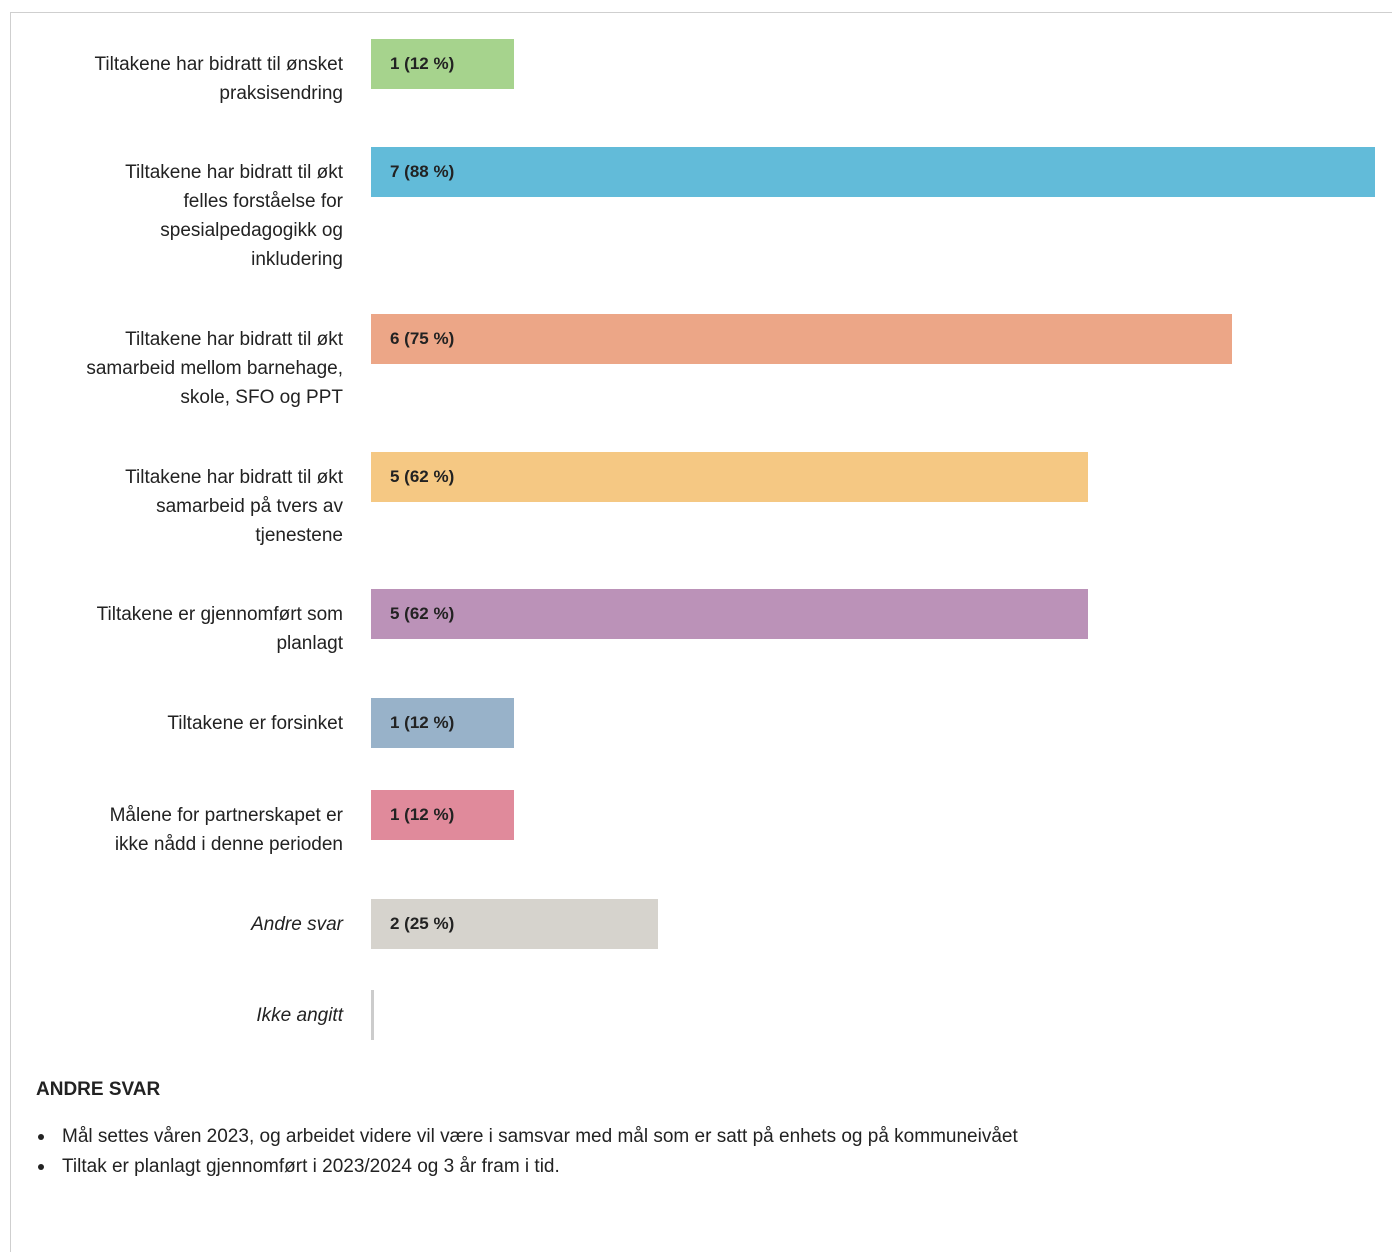  I want to click on category-label: Tiltakene er forsinket, so click(255, 723).